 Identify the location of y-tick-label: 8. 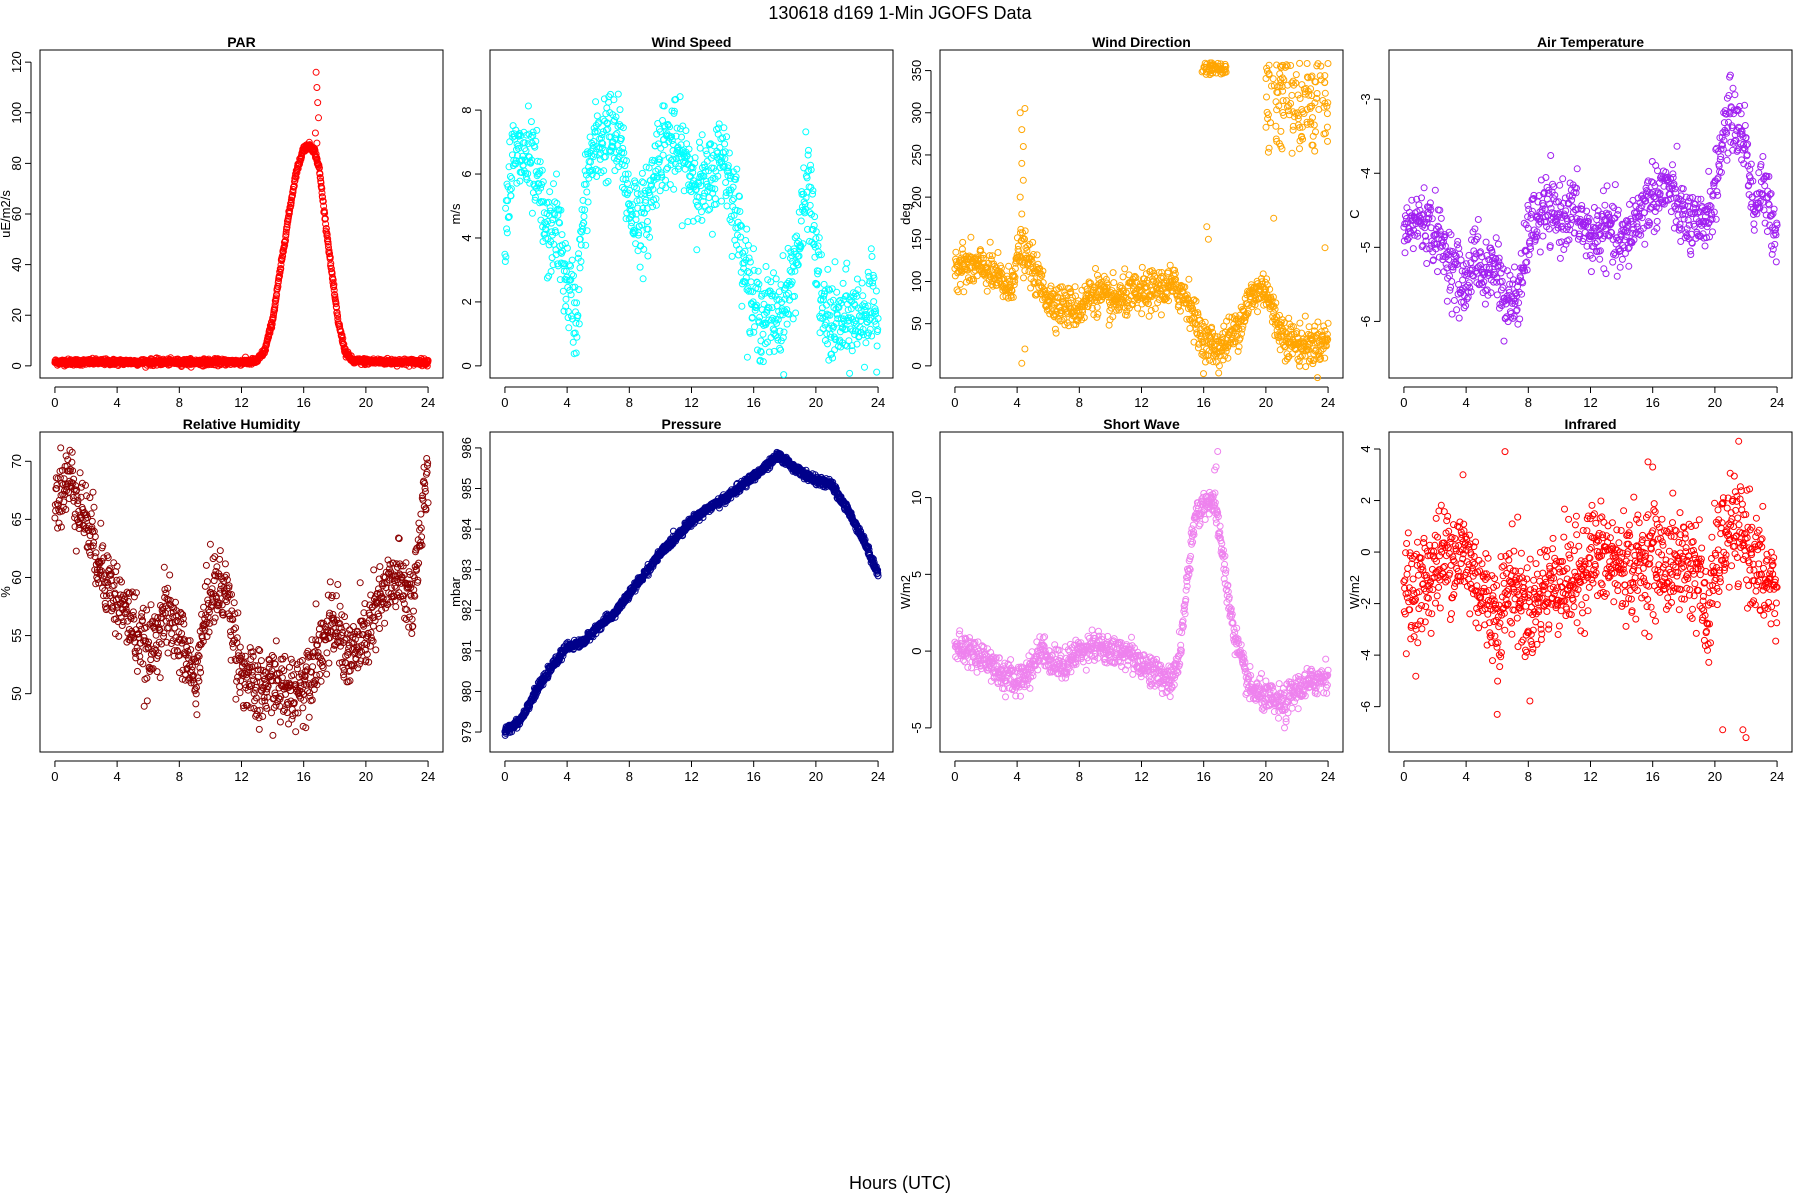
(466, 109).